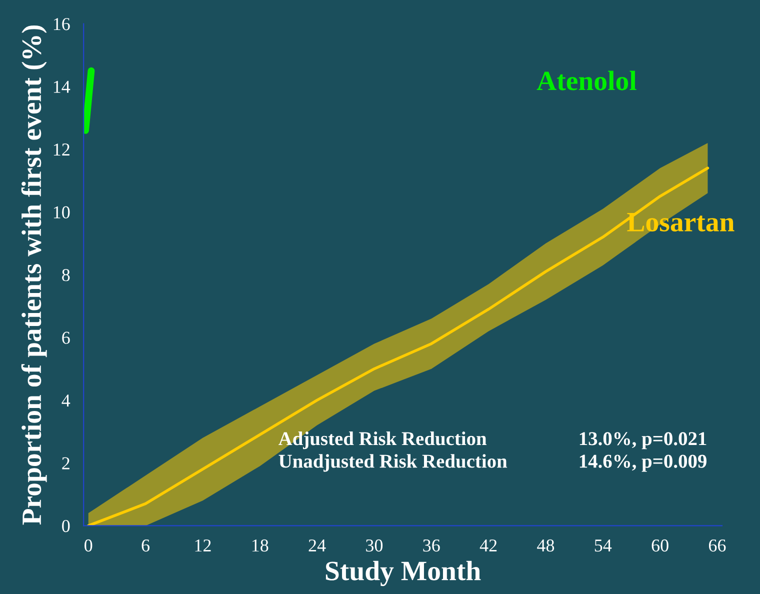 The width and height of the screenshot is (760, 594). I want to click on y-tick-label: 4, so click(66, 400).